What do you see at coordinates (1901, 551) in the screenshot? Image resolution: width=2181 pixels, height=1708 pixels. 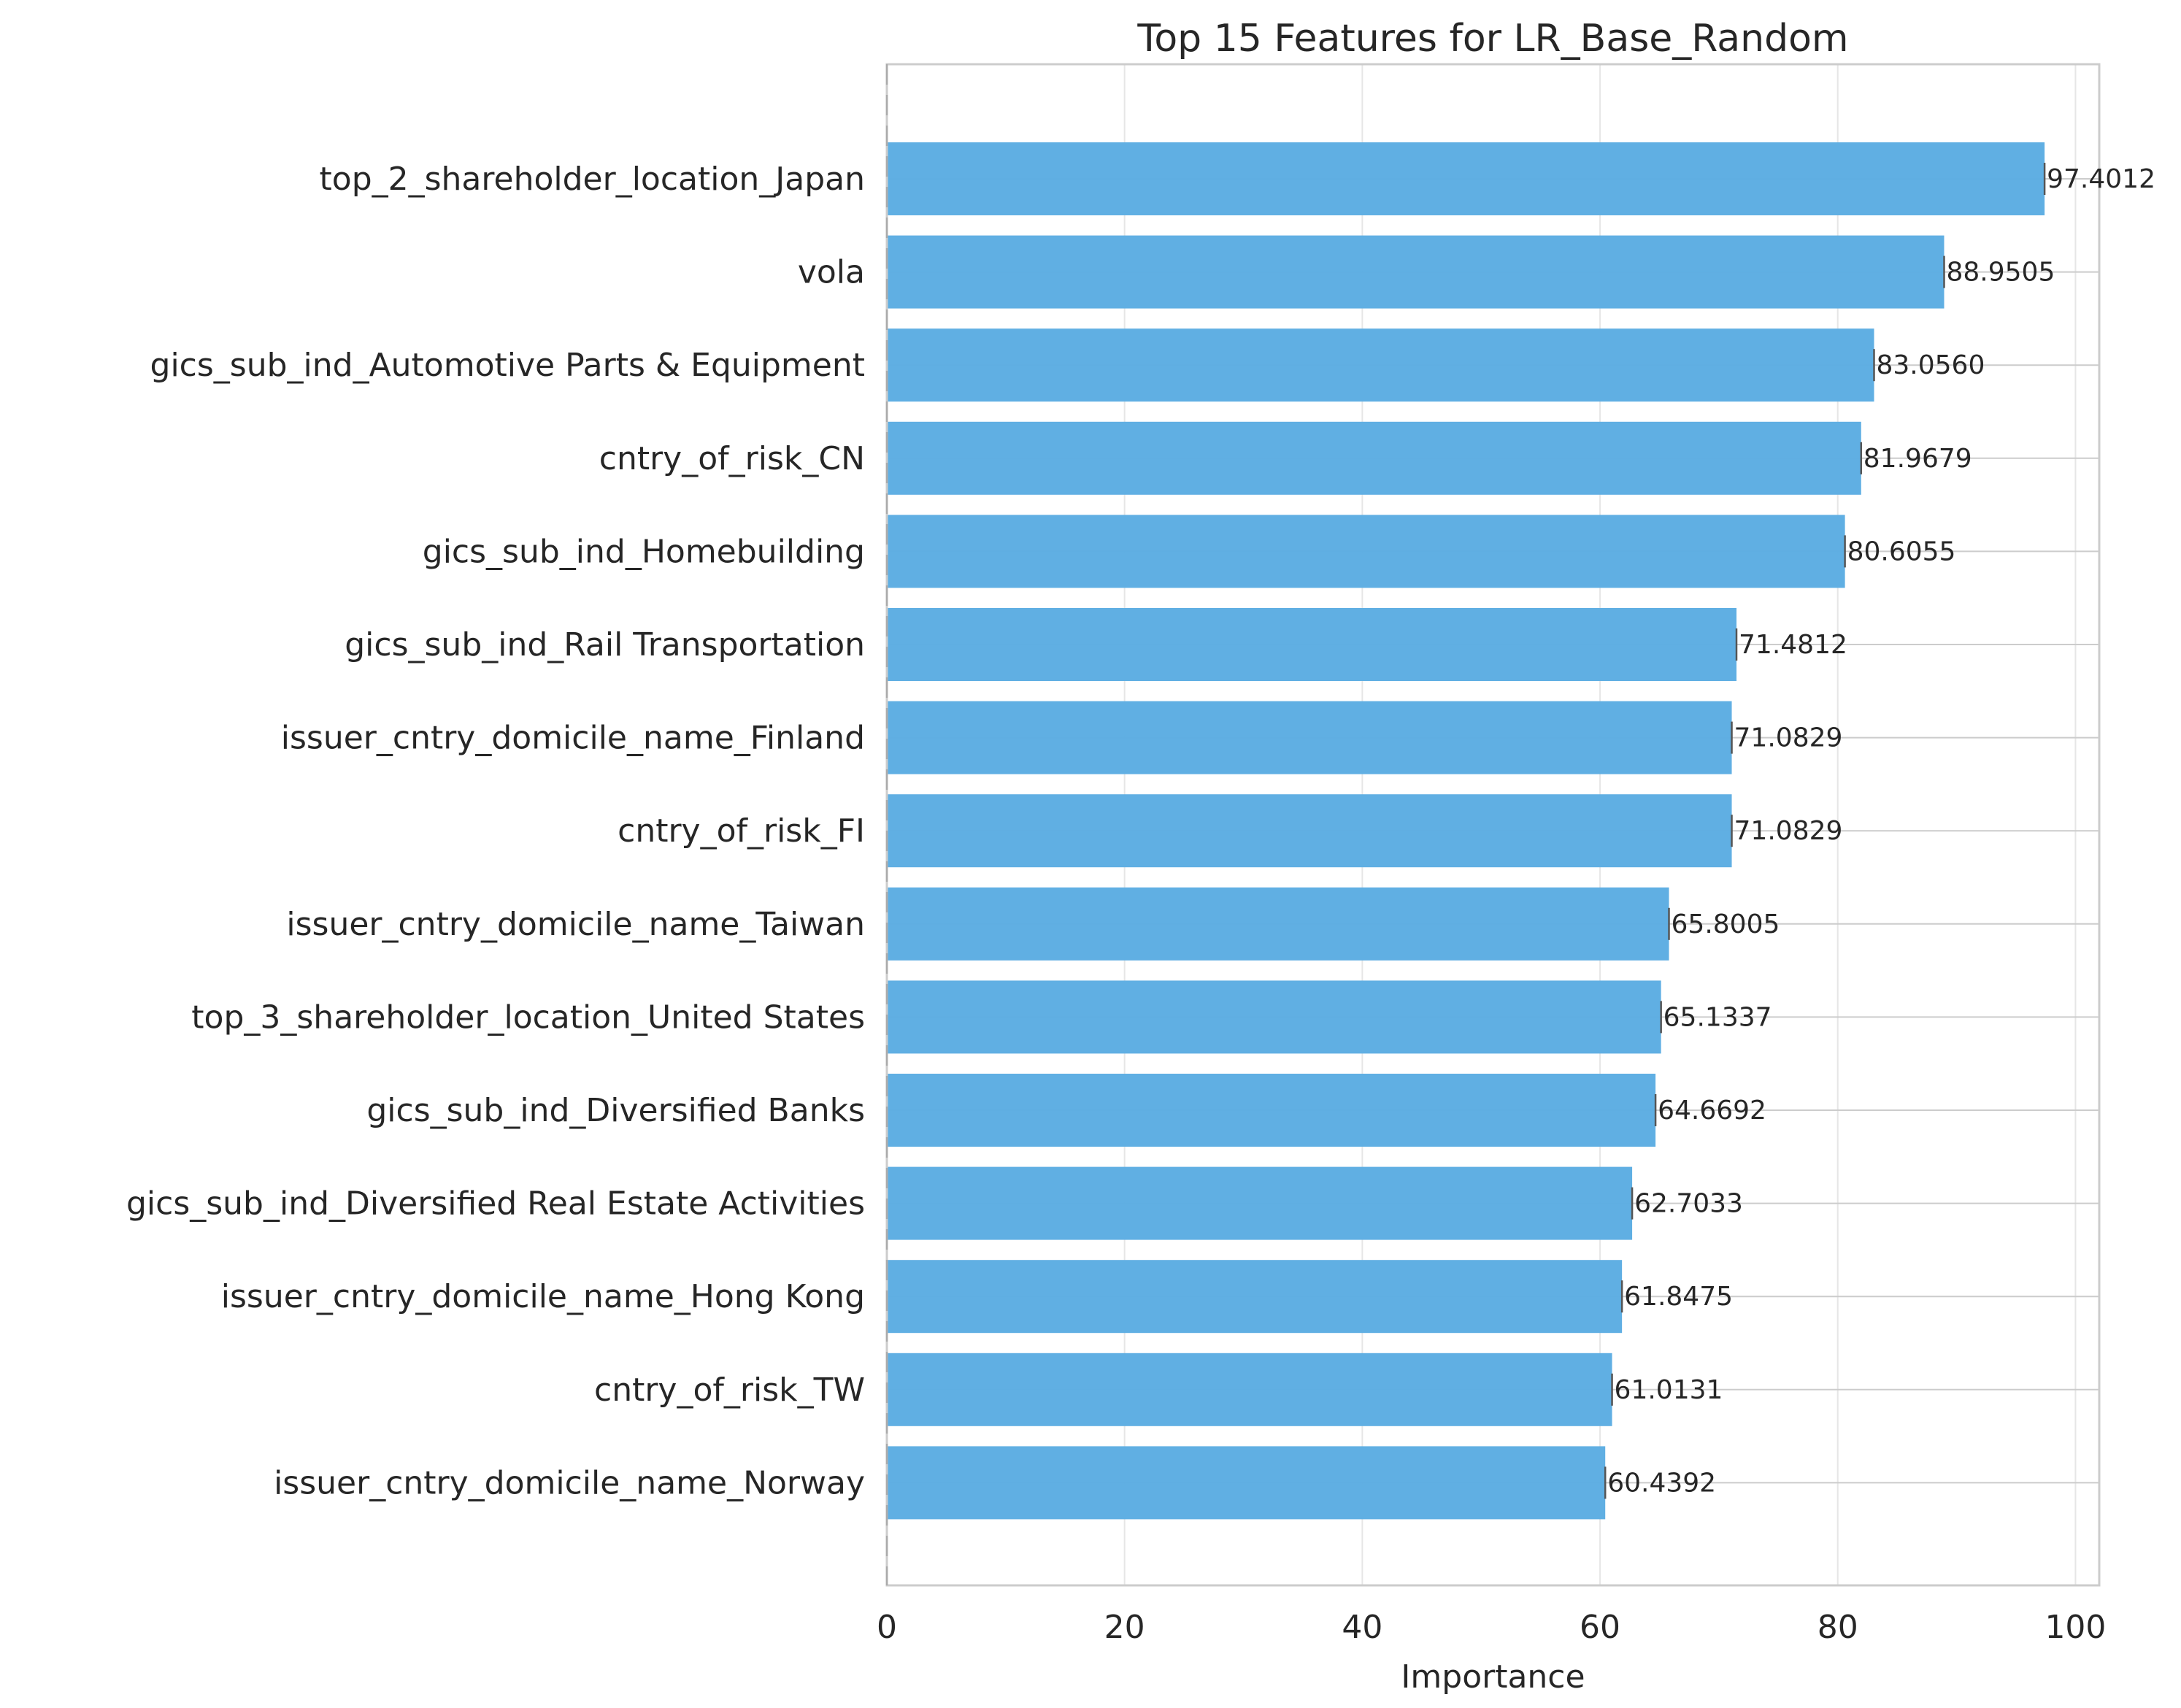 I see `data-label: 80.6055` at bounding box center [1901, 551].